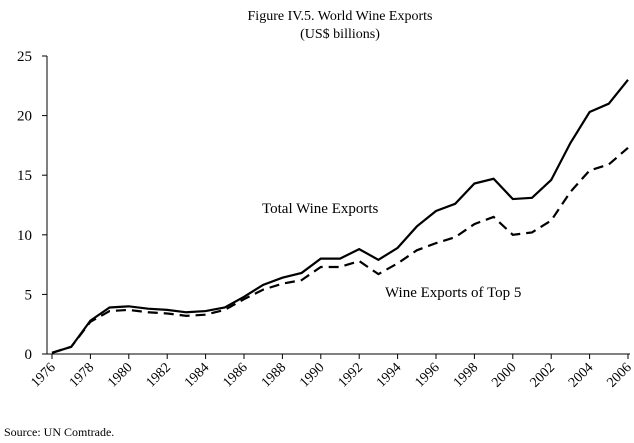  Describe the element at coordinates (235, 375) in the screenshot. I see `x-tick-label: 1986` at that location.